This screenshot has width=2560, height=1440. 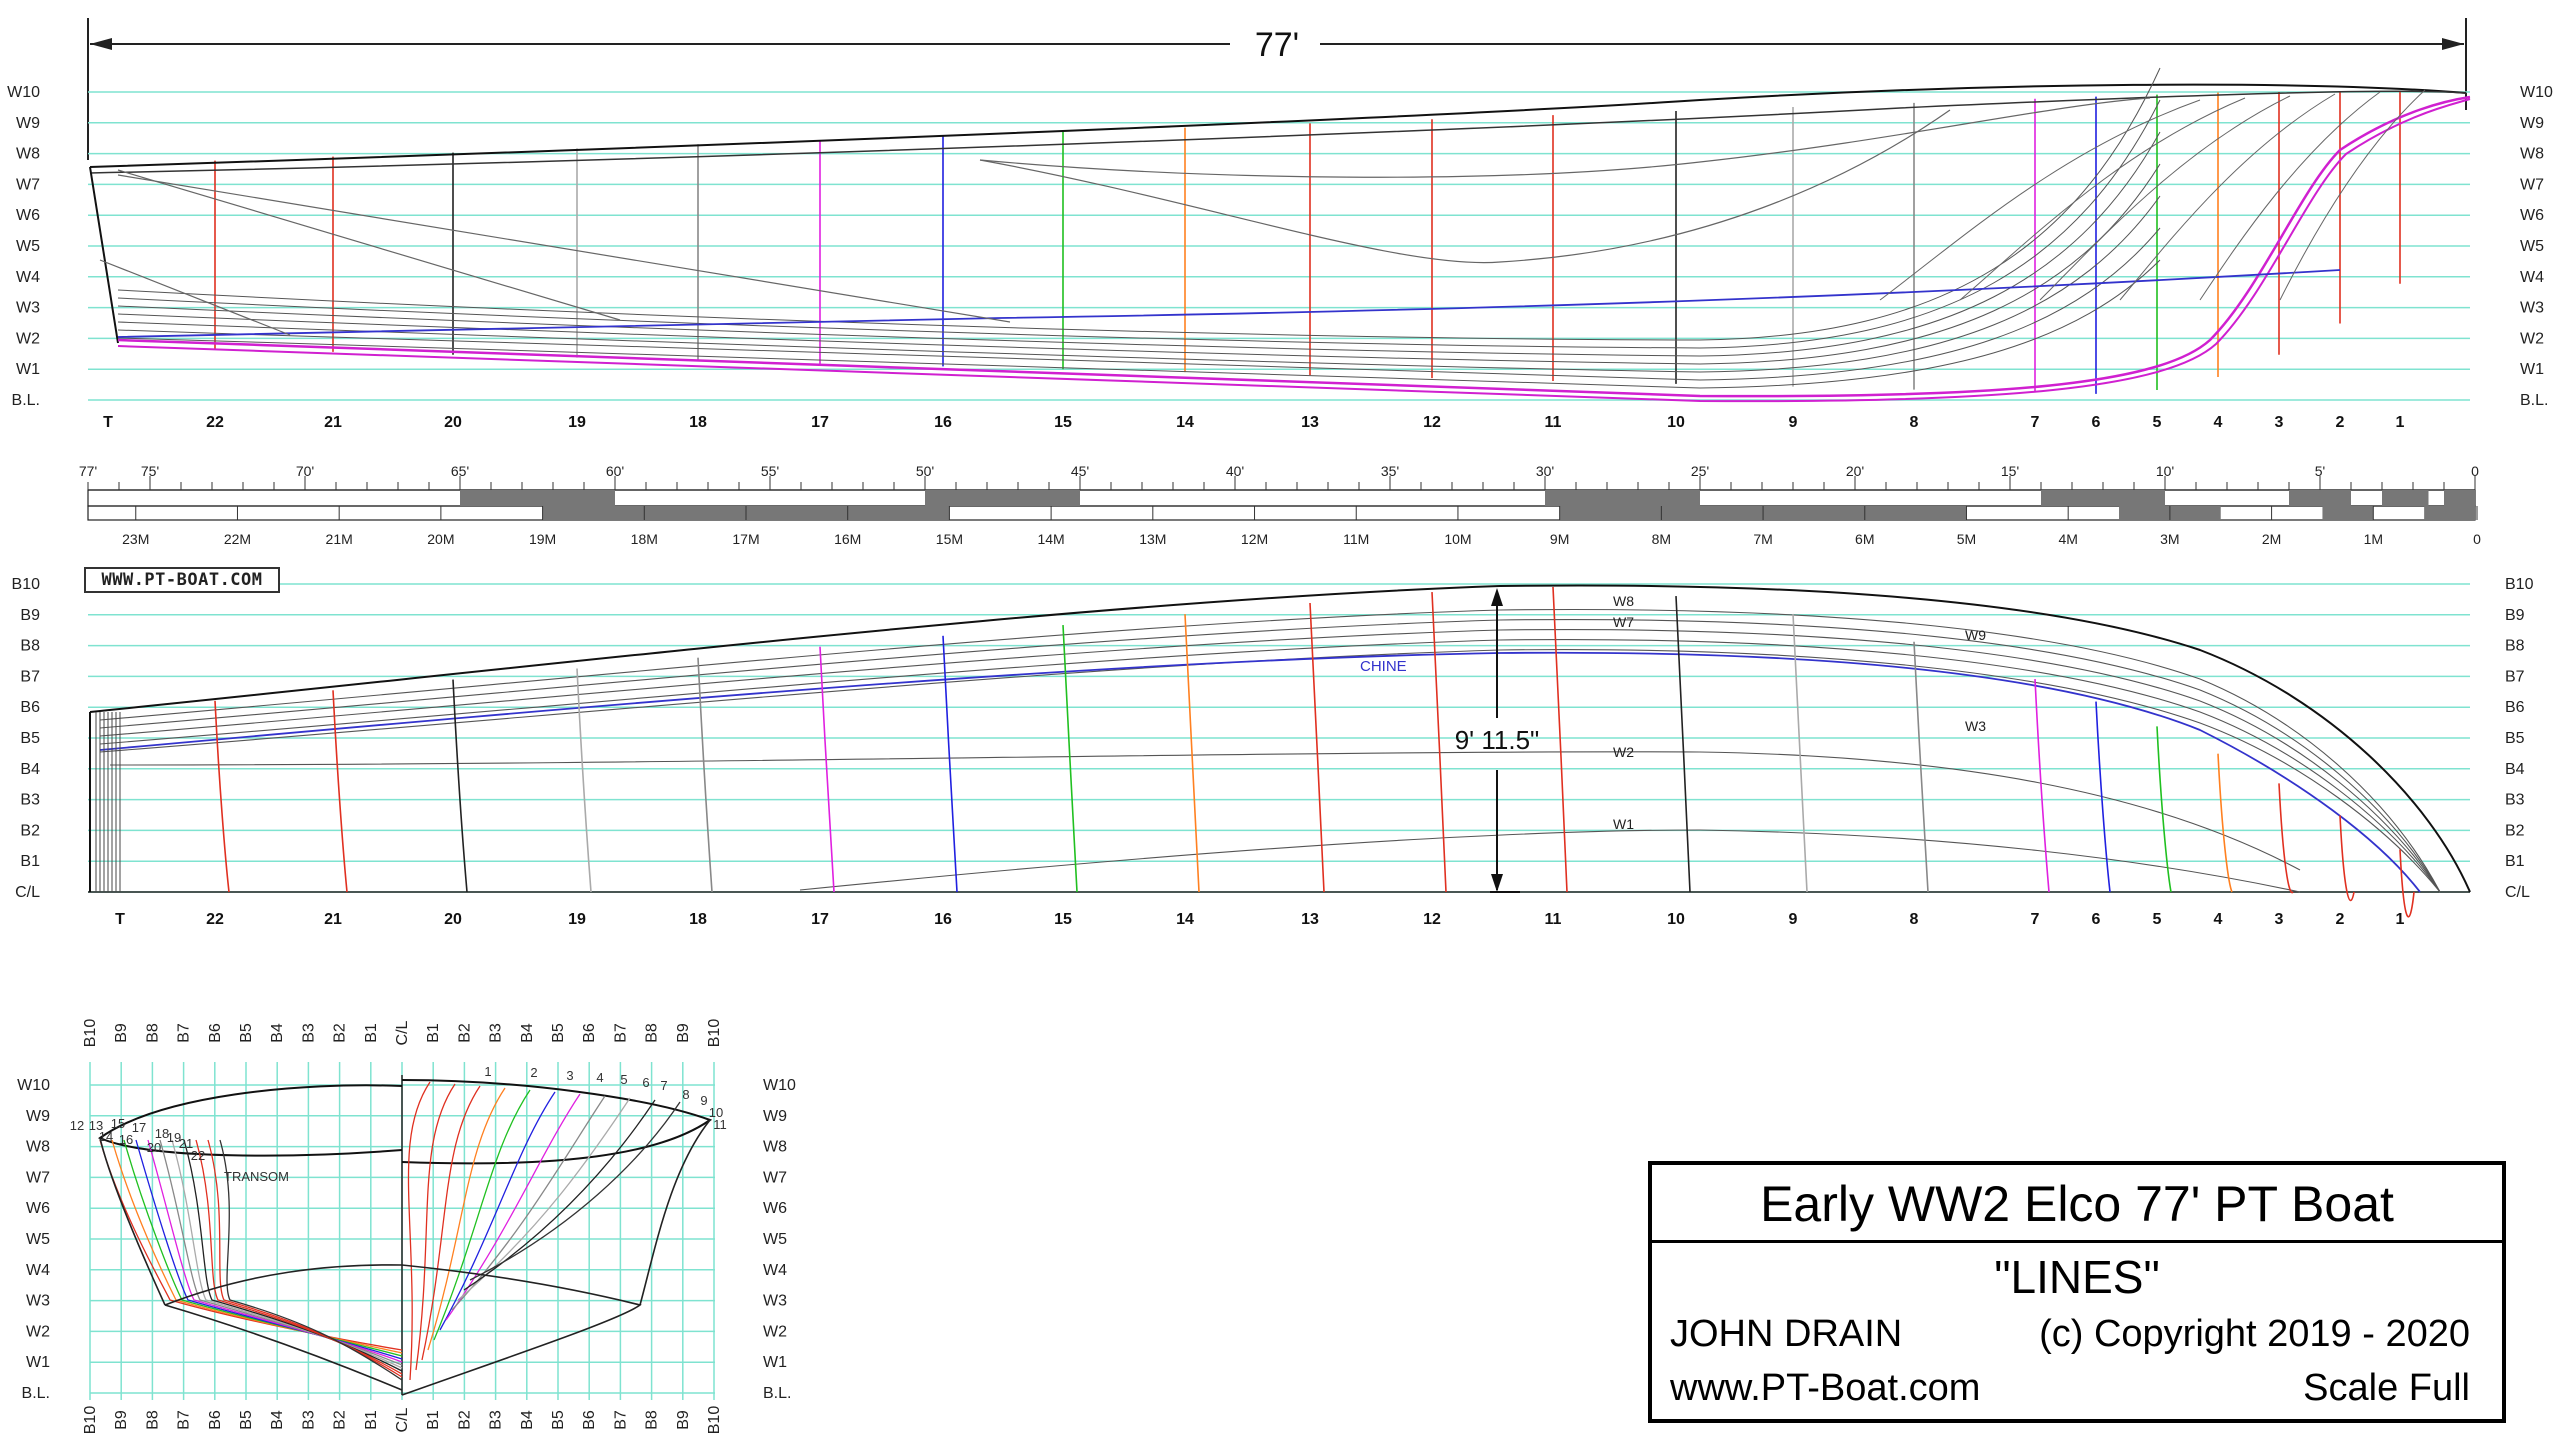 I want to click on profile-wl-label-left: W5, so click(x=28, y=246).